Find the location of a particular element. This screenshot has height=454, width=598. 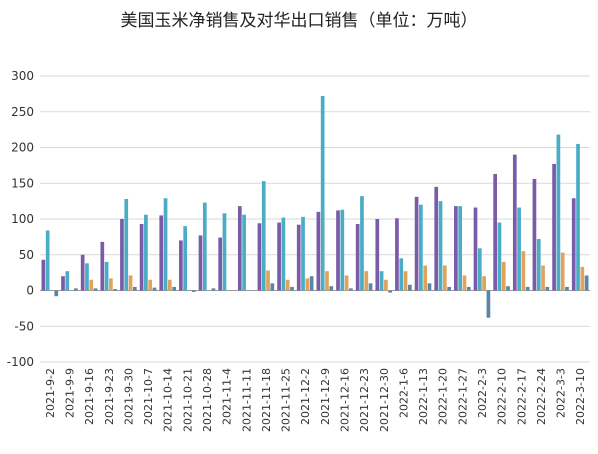

x-tick-label: 2021-12-2 is located at coordinates (305, 396).